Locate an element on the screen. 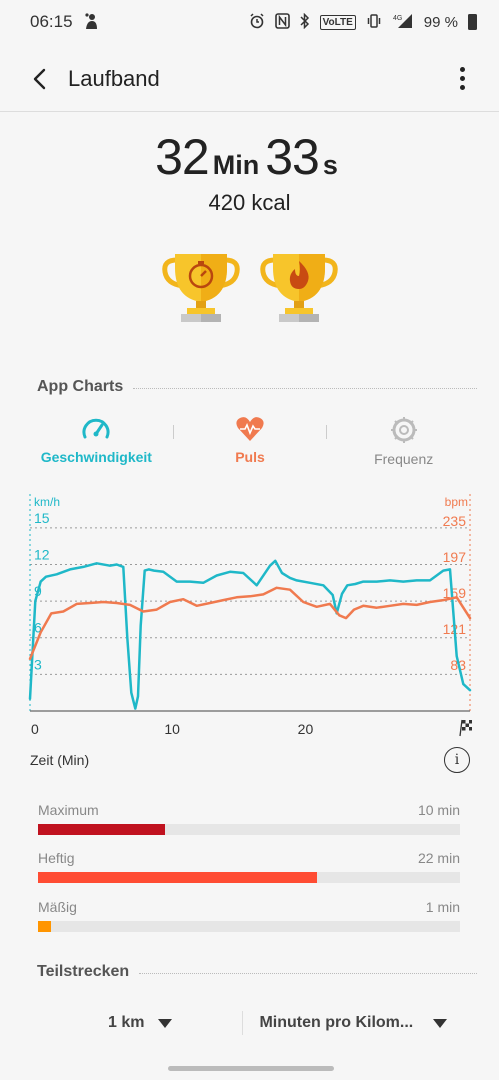 The height and width of the screenshot is (1080, 499). left-tick-label: 12 is located at coordinates (42, 554).